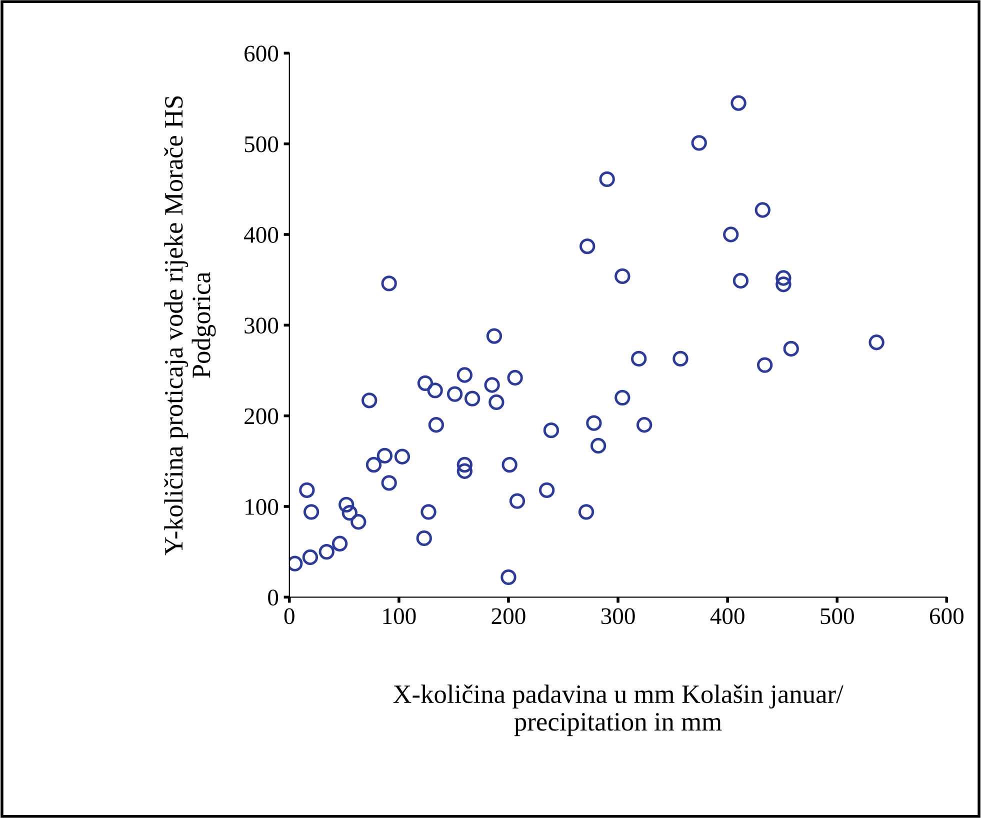 Image resolution: width=981 pixels, height=818 pixels. I want to click on y-tick-label: 200, so click(261, 416).